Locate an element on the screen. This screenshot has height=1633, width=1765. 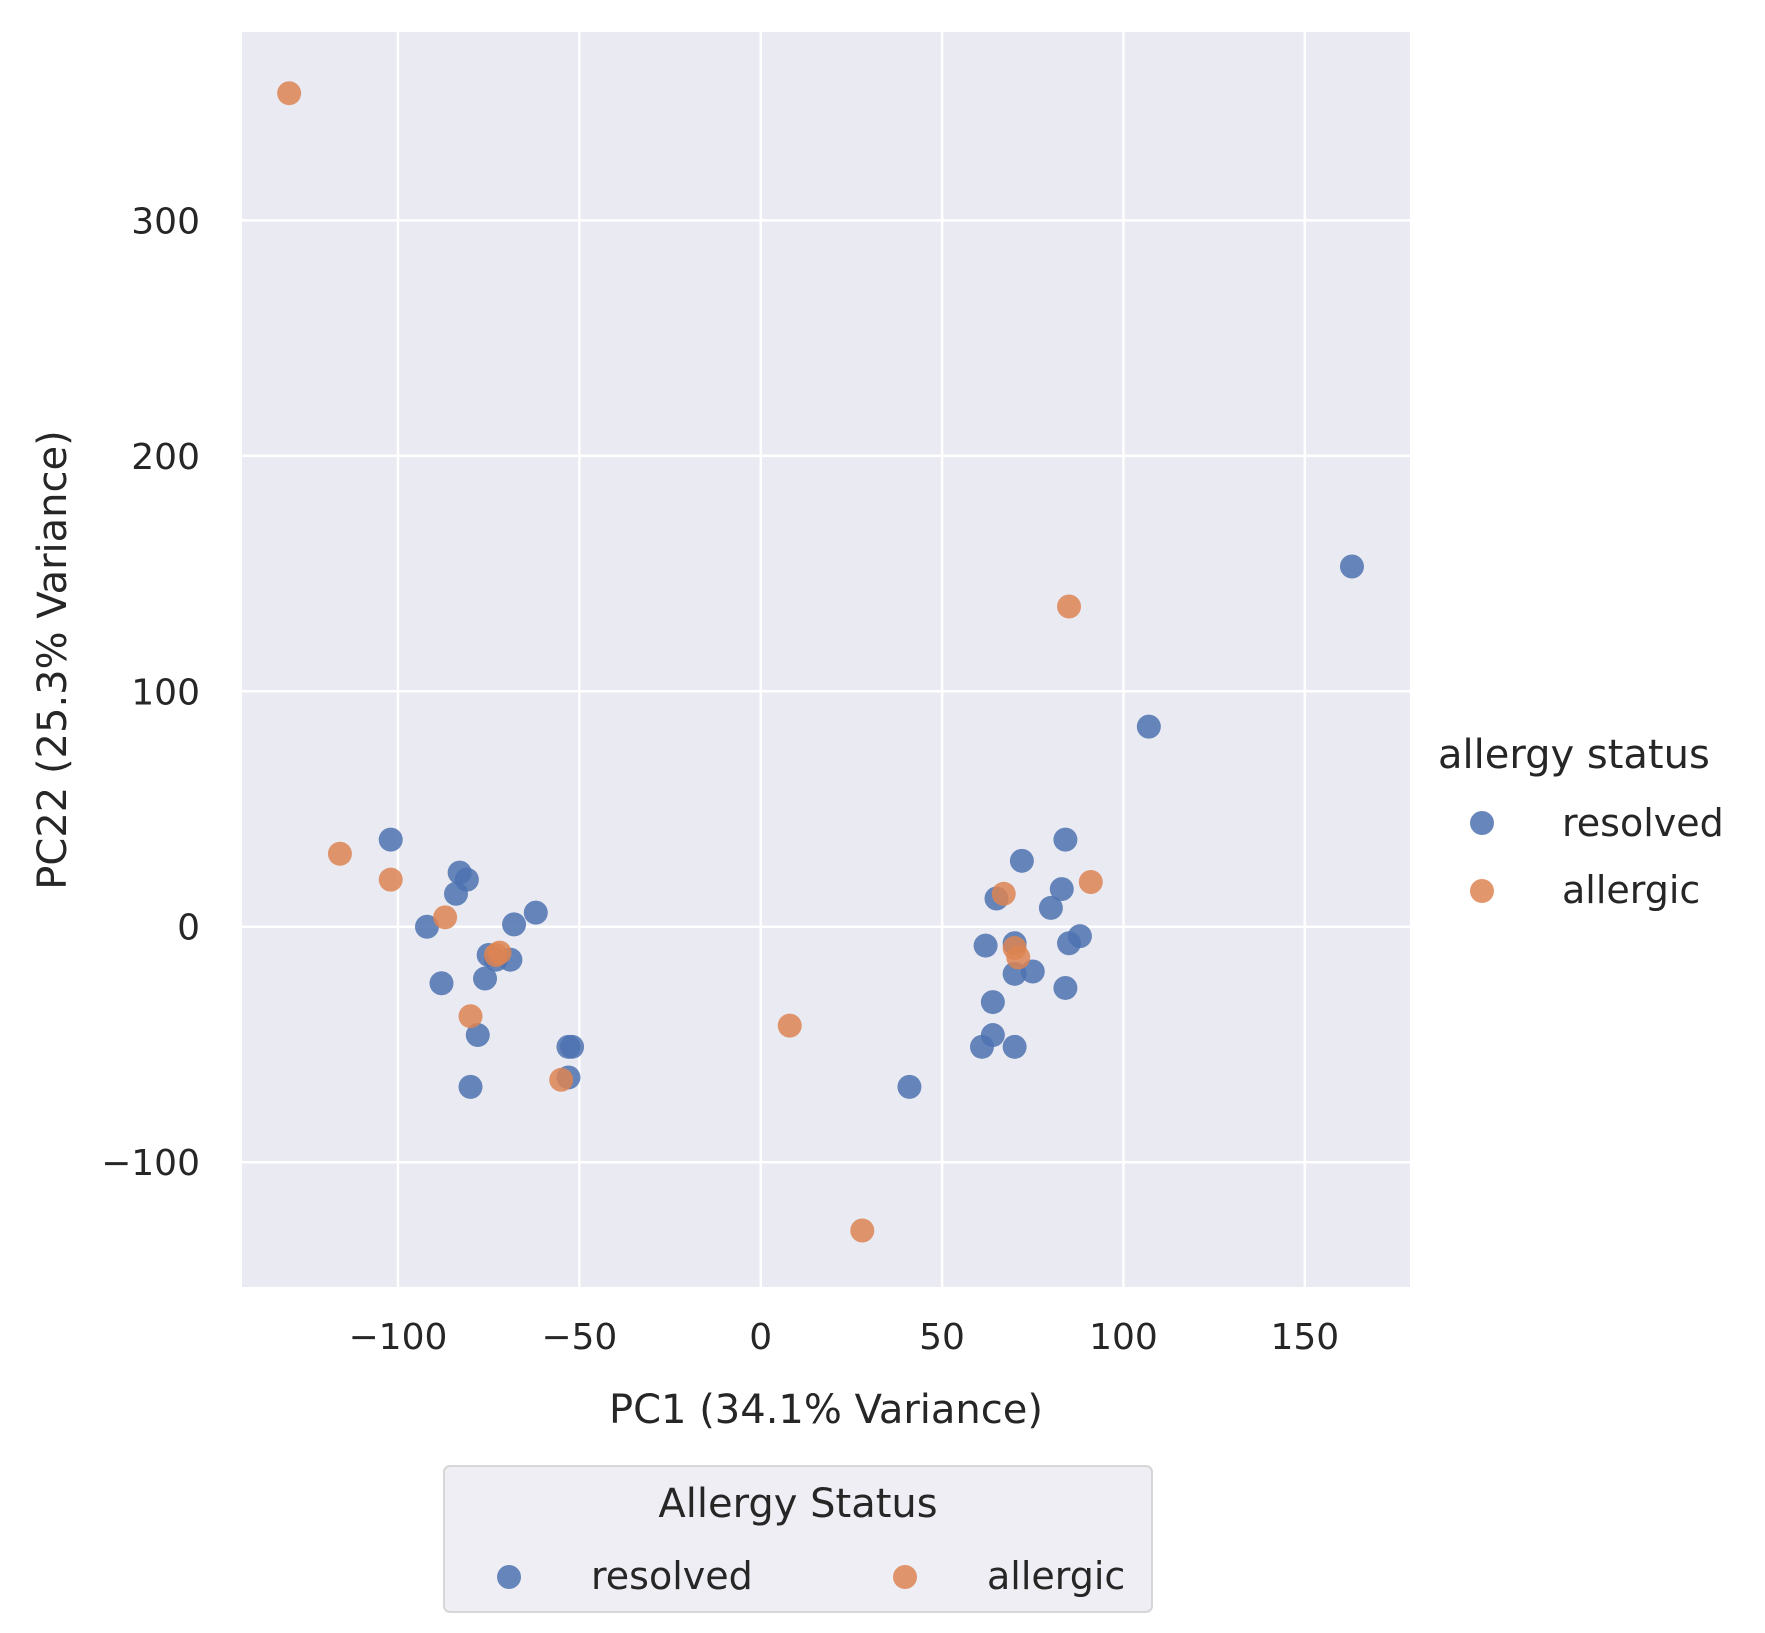
legend-bottom: Allergy Status resolved allergic is located at coordinates (798, 1539).